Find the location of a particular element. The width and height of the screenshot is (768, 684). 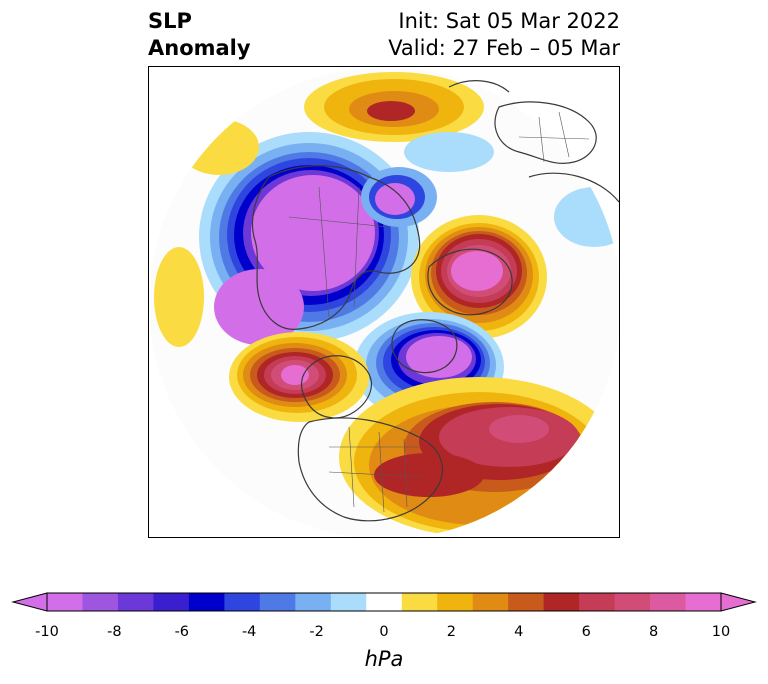

init-date: Init: Sat 05 Mar 2022 is located at coordinates (509, 21).